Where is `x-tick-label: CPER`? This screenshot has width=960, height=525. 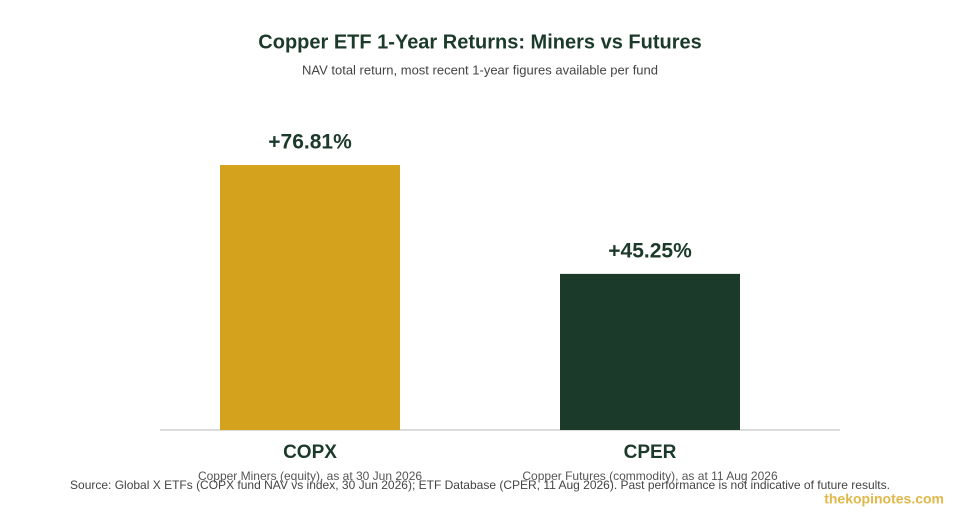 x-tick-label: CPER is located at coordinates (650, 452).